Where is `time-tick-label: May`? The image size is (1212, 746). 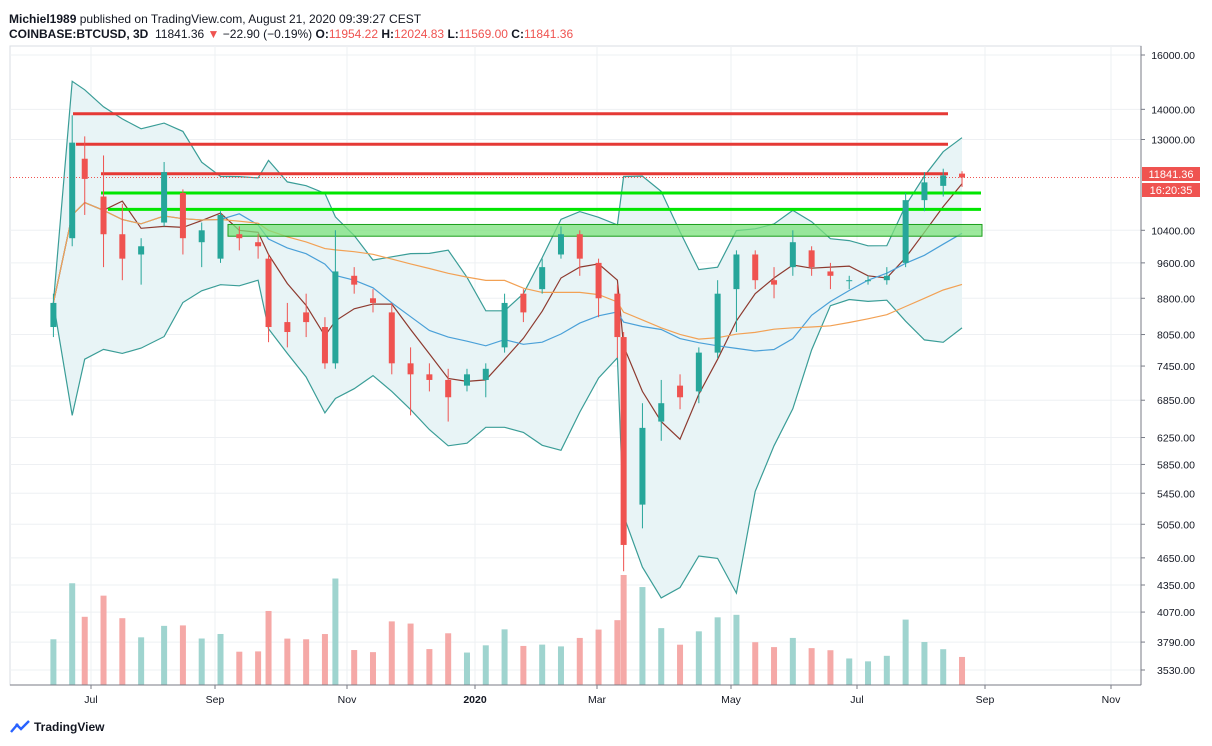 time-tick-label: May is located at coordinates (731, 700).